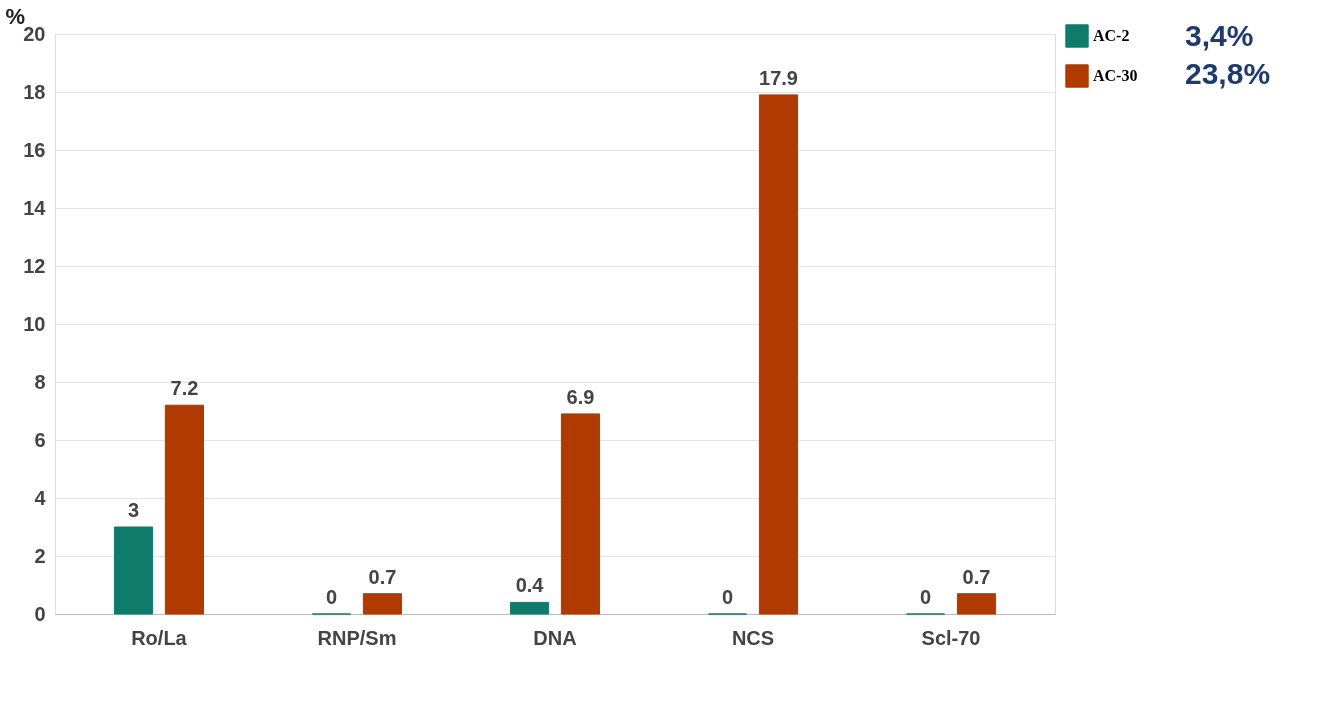 The height and width of the screenshot is (708, 1344). What do you see at coordinates (34, 149) in the screenshot?
I see `y-tick-label: 16` at bounding box center [34, 149].